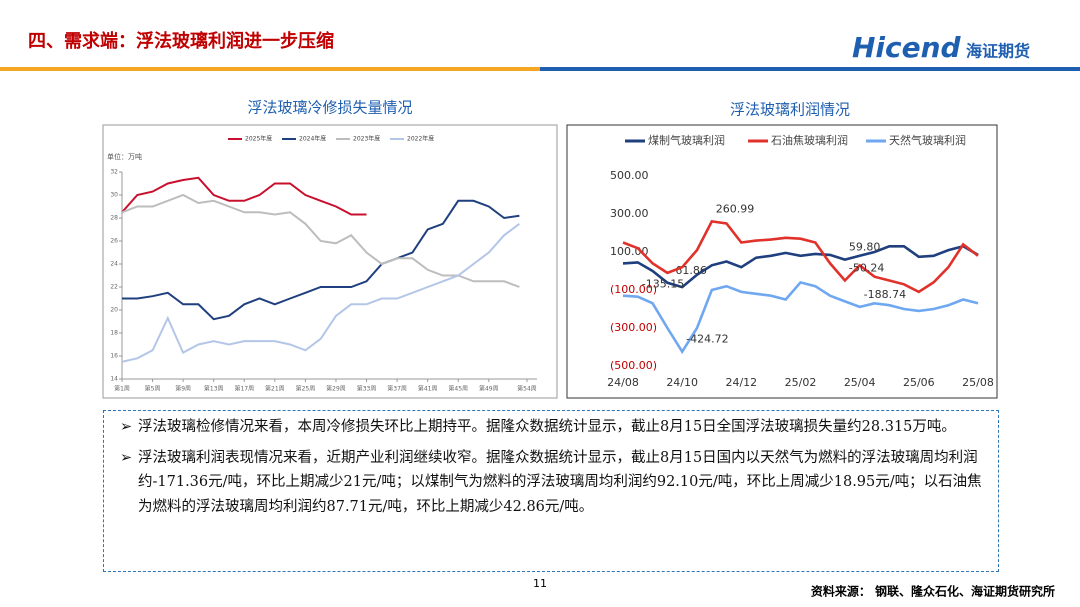 This screenshot has height=607, width=1080. I want to click on legend-label: 2024年度, so click(312, 139).